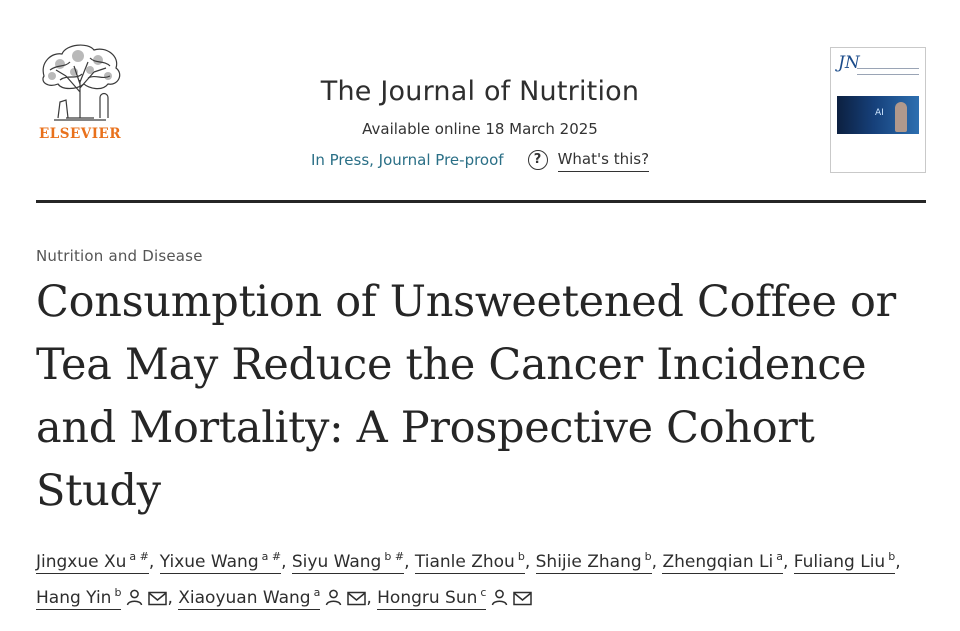 The height and width of the screenshot is (631, 960). I want to click on available-online-date: Available online 18 March 2025, so click(480, 129).